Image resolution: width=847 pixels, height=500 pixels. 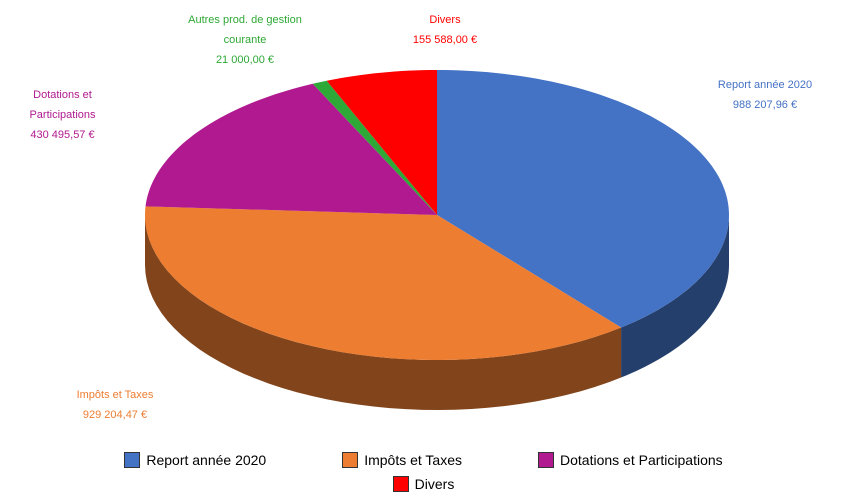 What do you see at coordinates (245, 30) in the screenshot?
I see `data-label-name: Autres prod. de gestion courante` at bounding box center [245, 30].